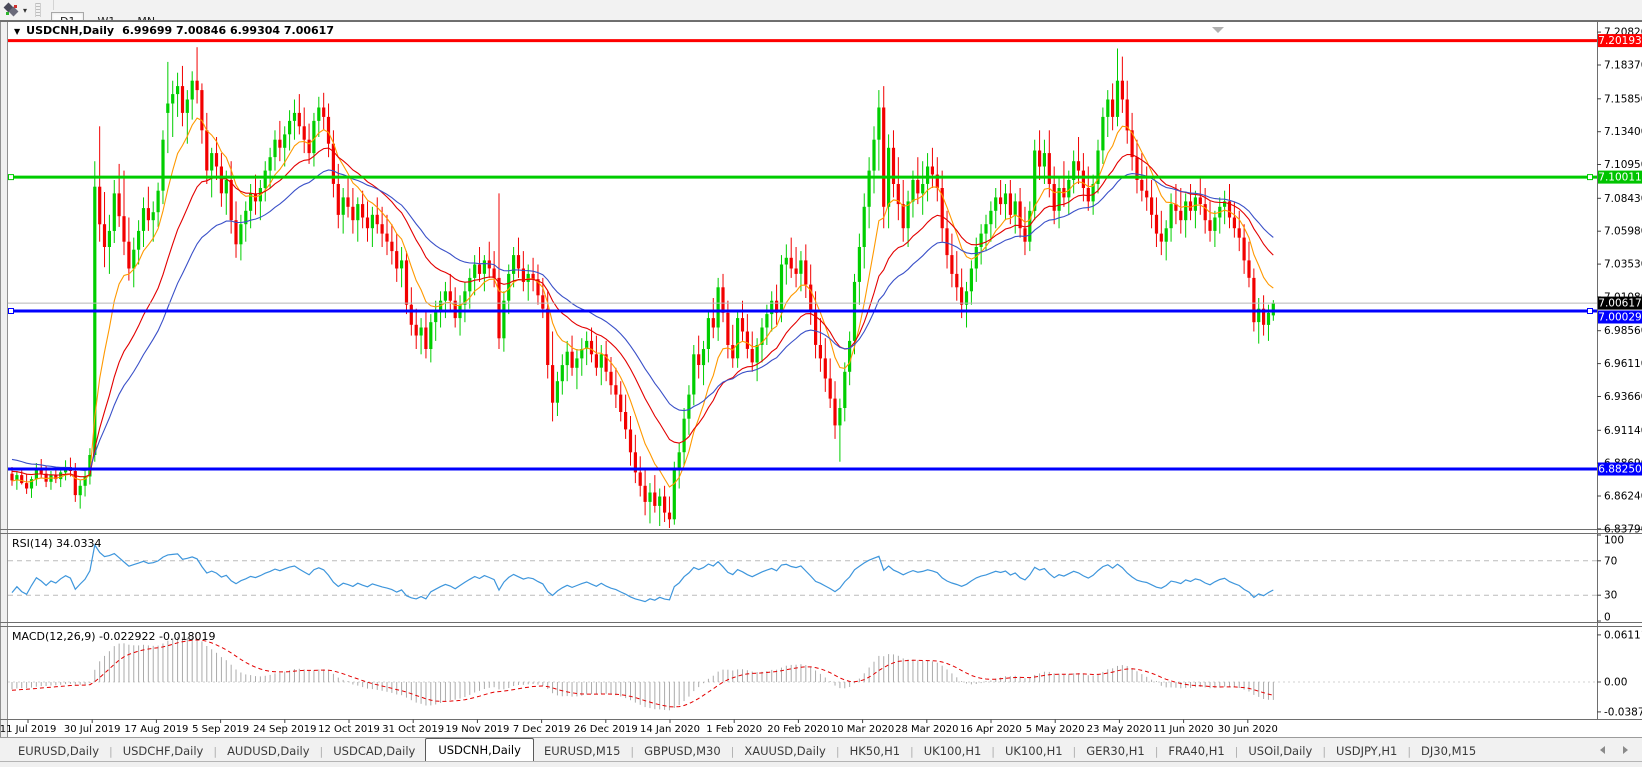 The height and width of the screenshot is (767, 1642). I want to click on tab-scroll-arrows, so click(1614, 750).